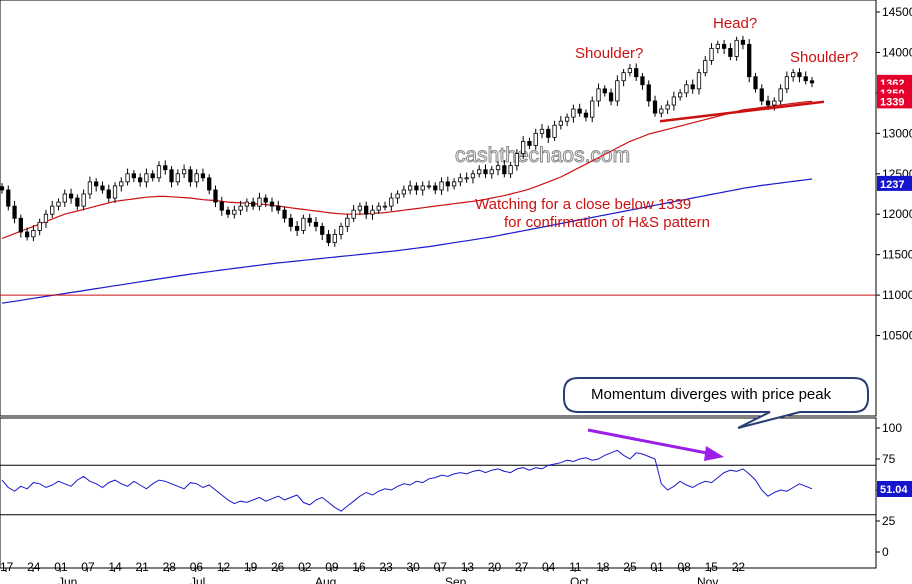 This screenshot has height=584, width=912. What do you see at coordinates (885, 552) in the screenshot?
I see `momentum-y-tick-label: 0` at bounding box center [885, 552].